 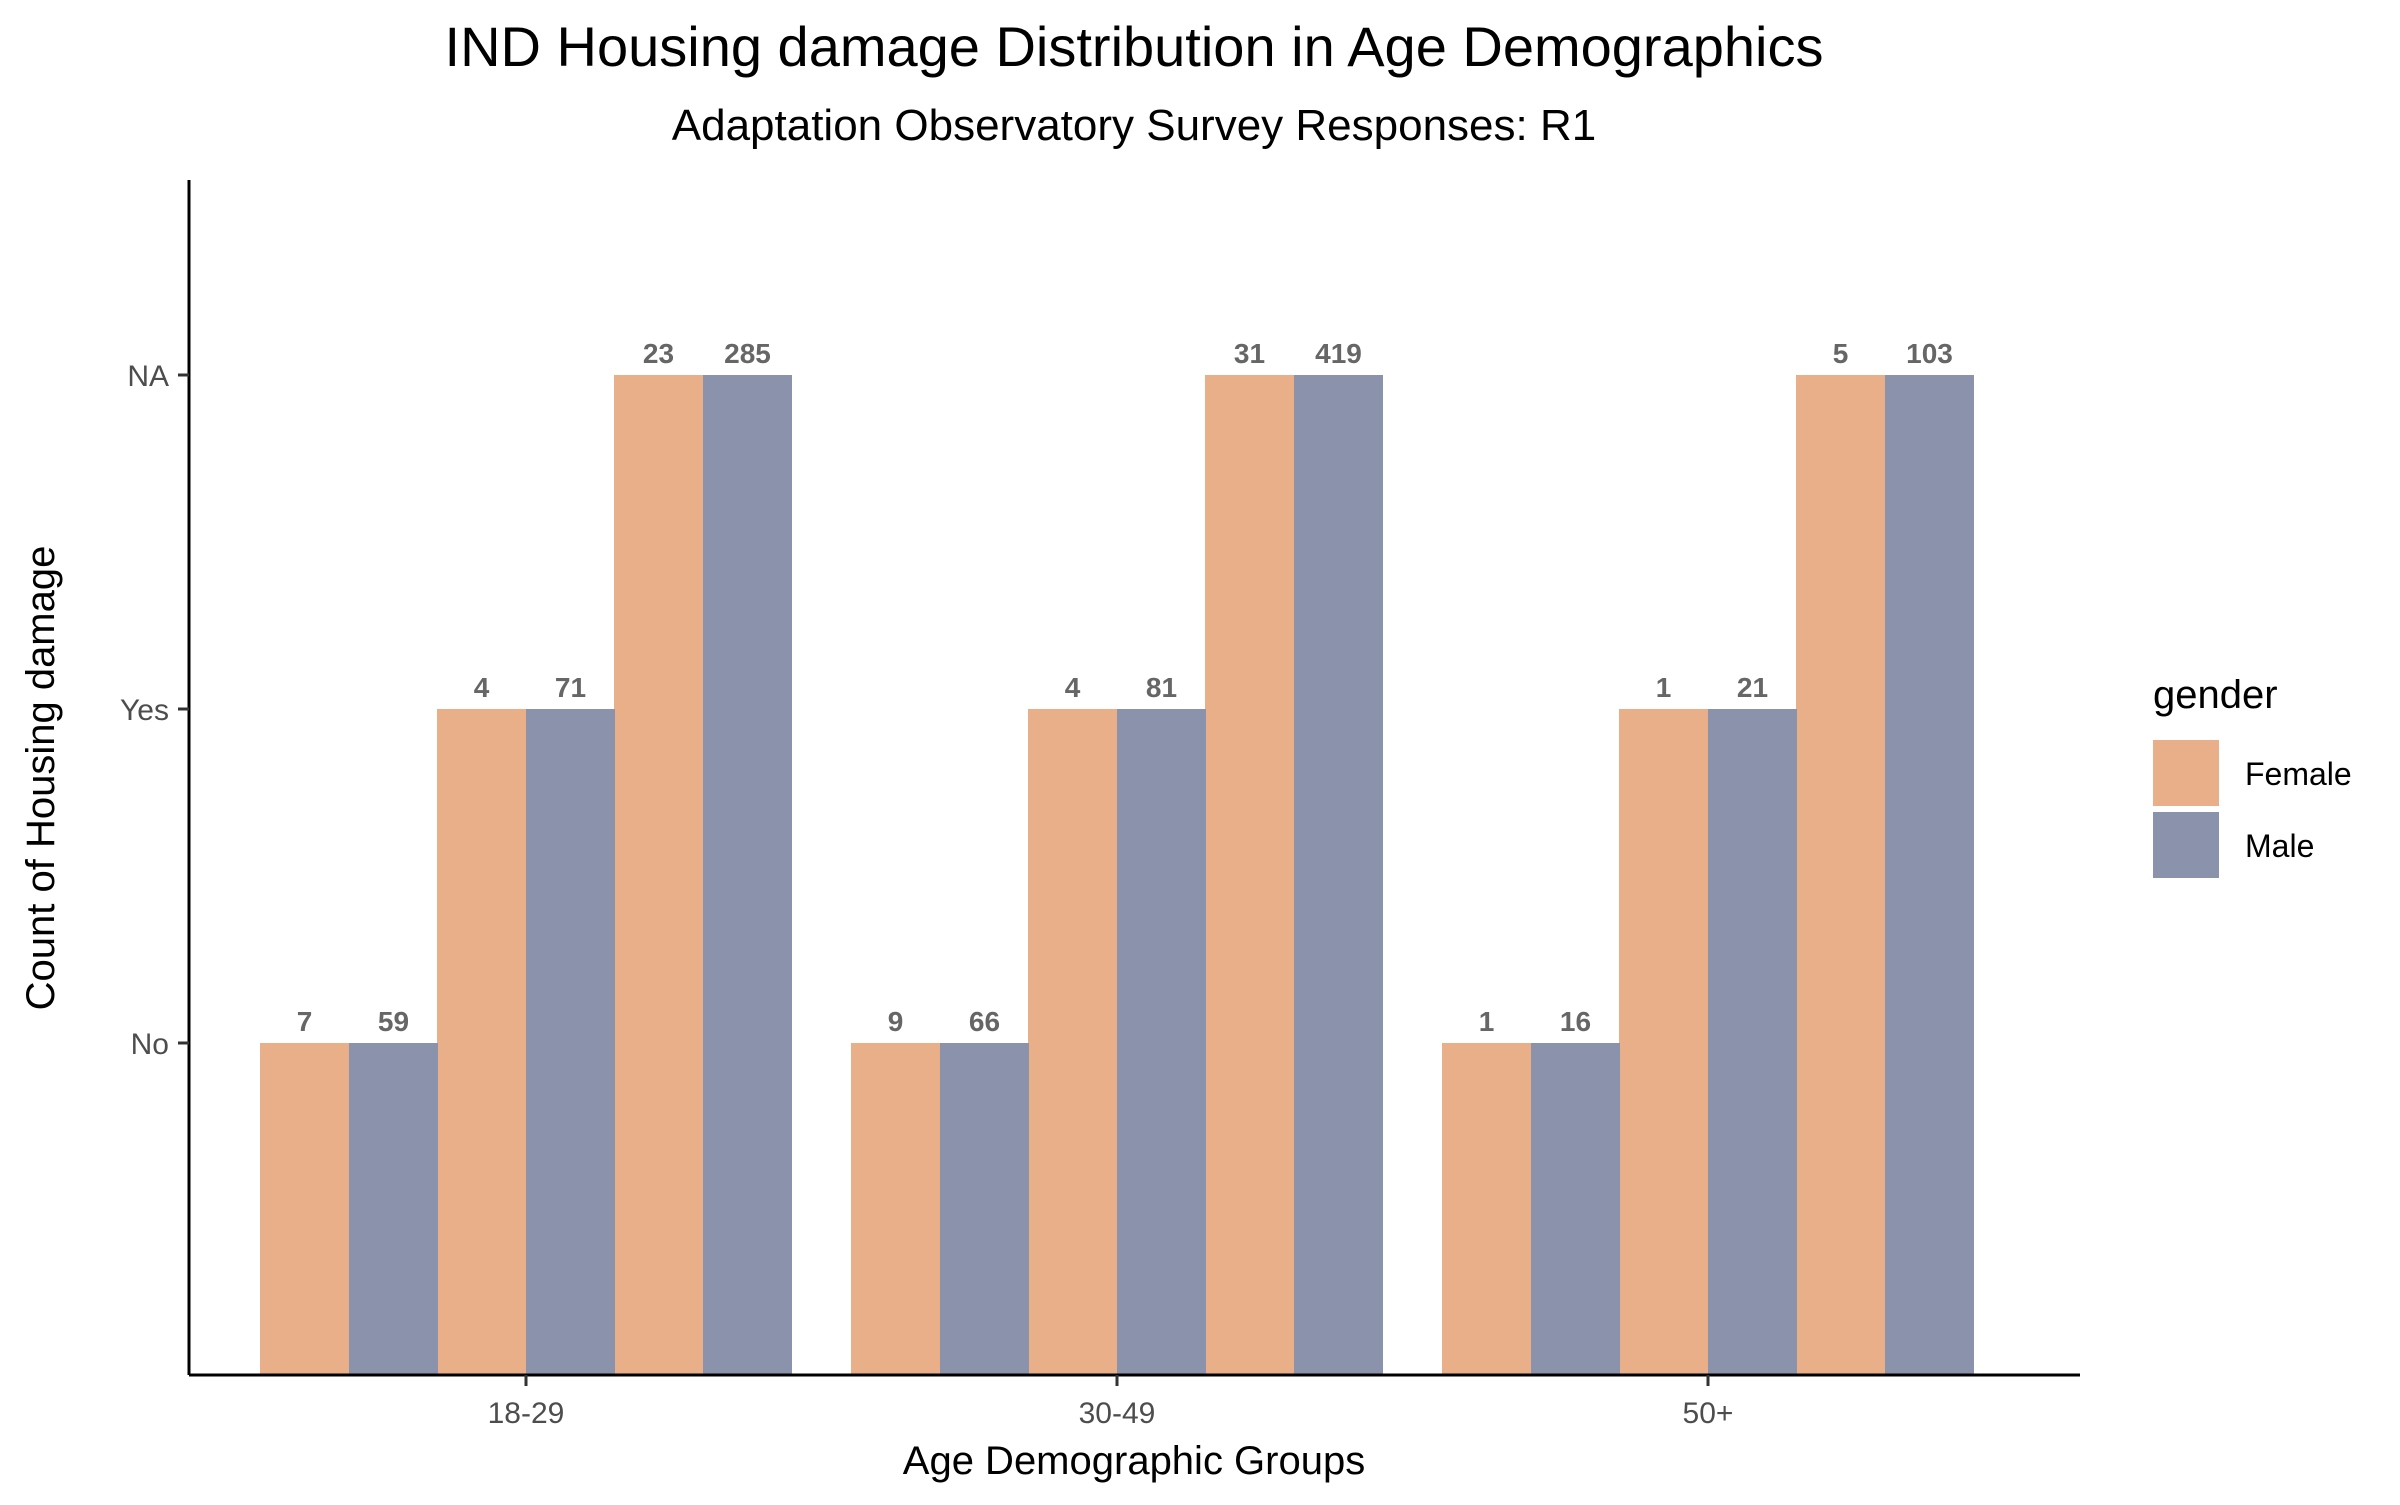 I want to click on y-tick-label-no: No, so click(x=150, y=1044).